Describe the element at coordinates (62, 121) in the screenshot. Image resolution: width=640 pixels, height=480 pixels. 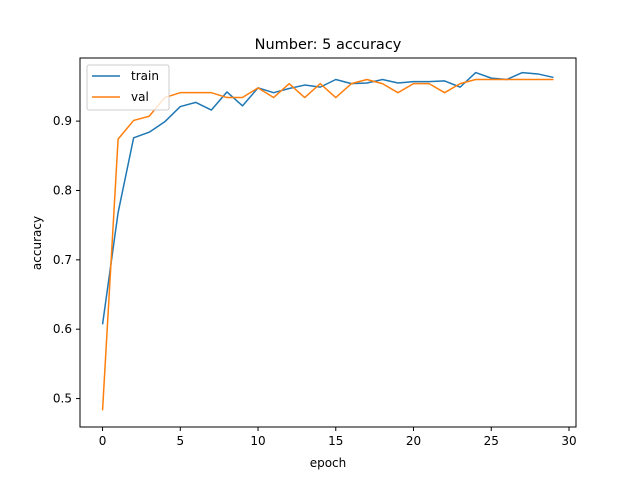
I see `y-tick-label: 0.9` at that location.